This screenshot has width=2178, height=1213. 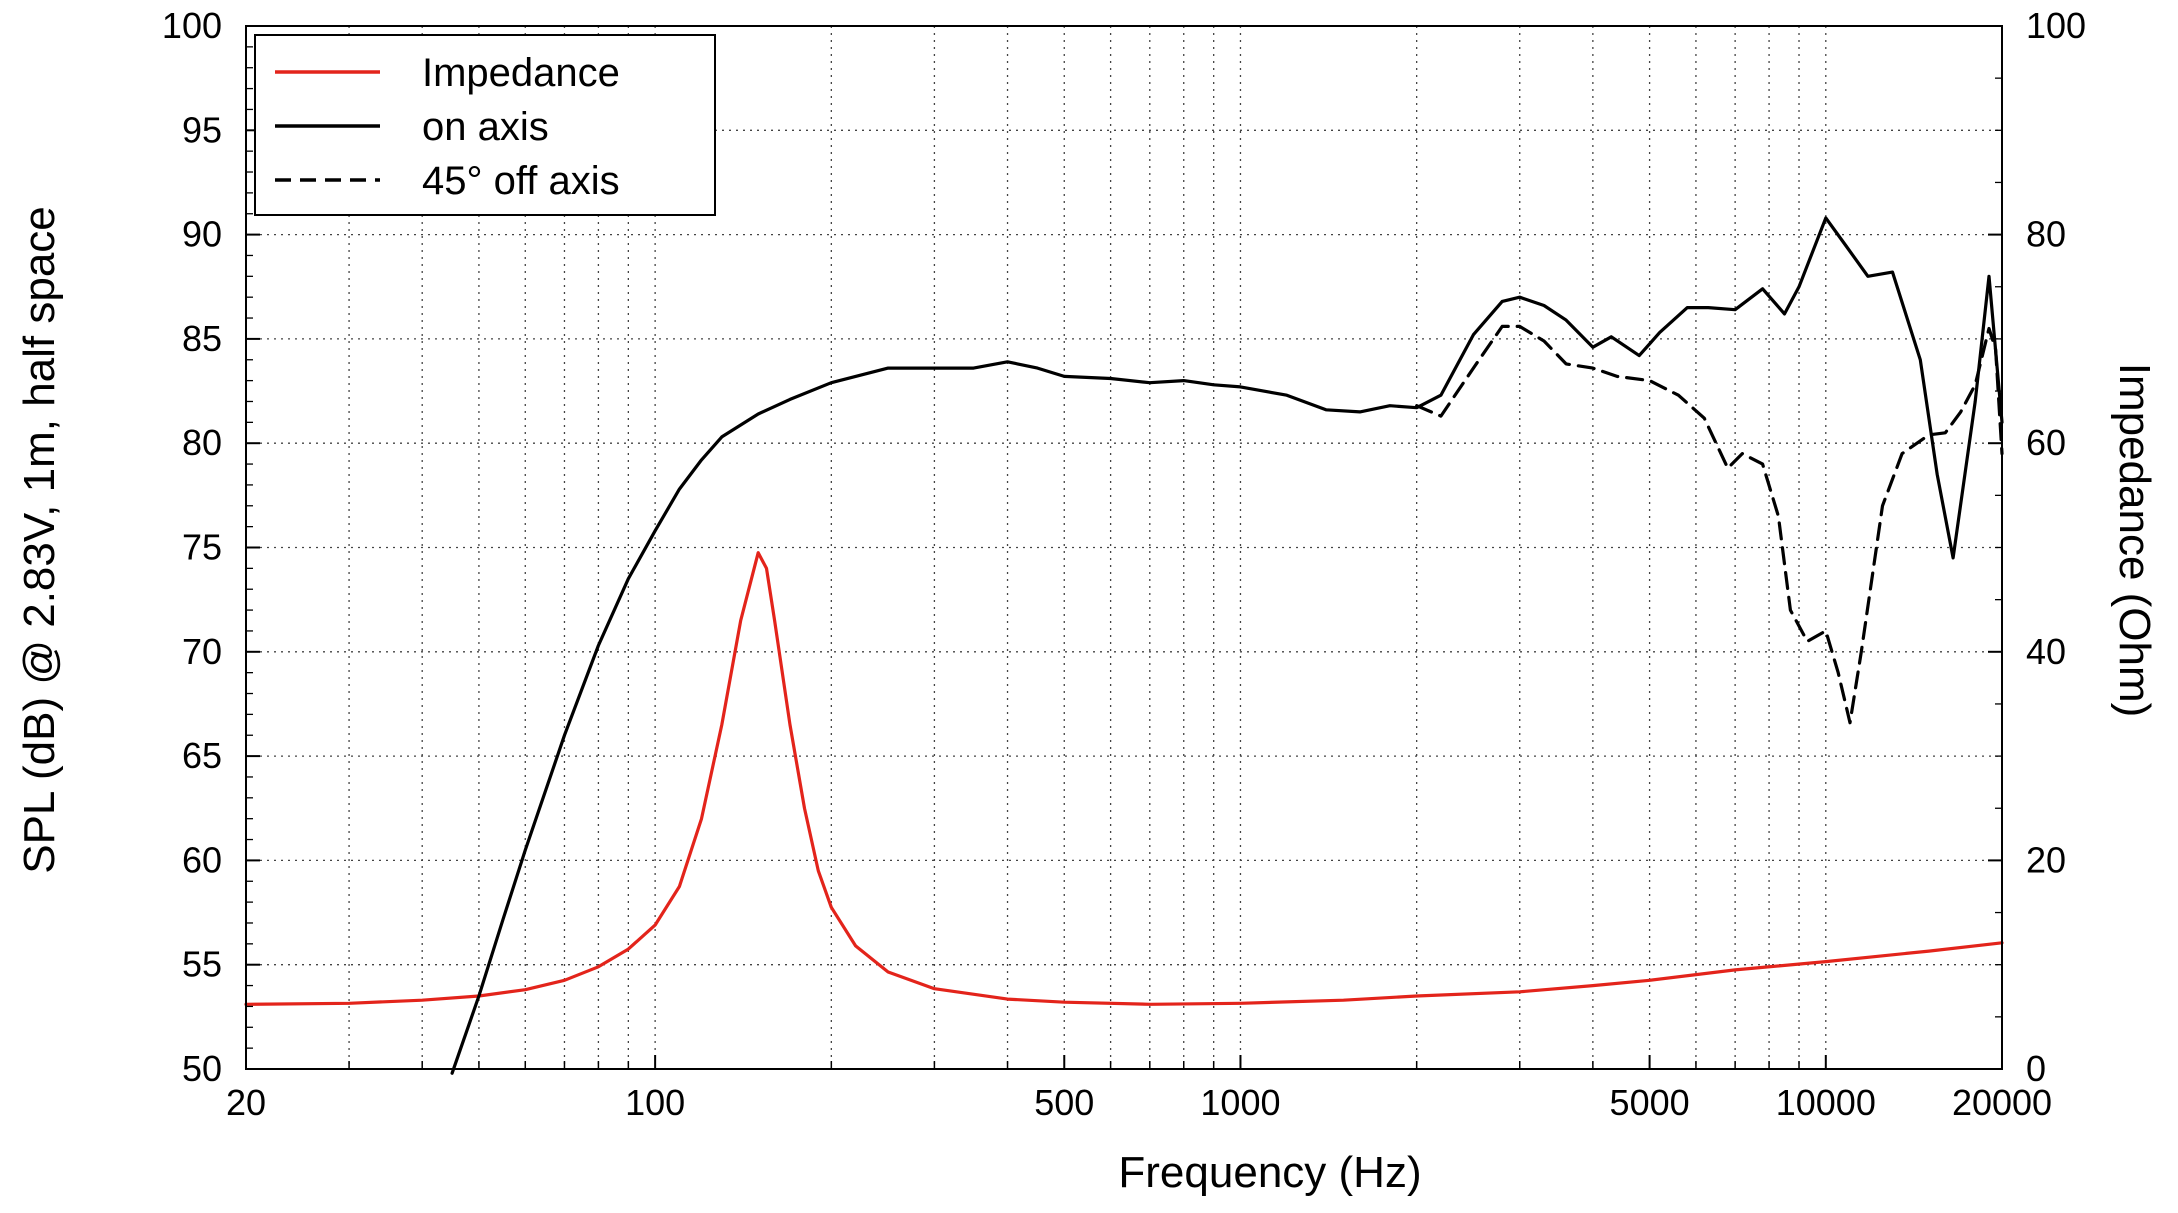 What do you see at coordinates (2056, 25) in the screenshot?
I see `y2-tick-label: 100` at bounding box center [2056, 25].